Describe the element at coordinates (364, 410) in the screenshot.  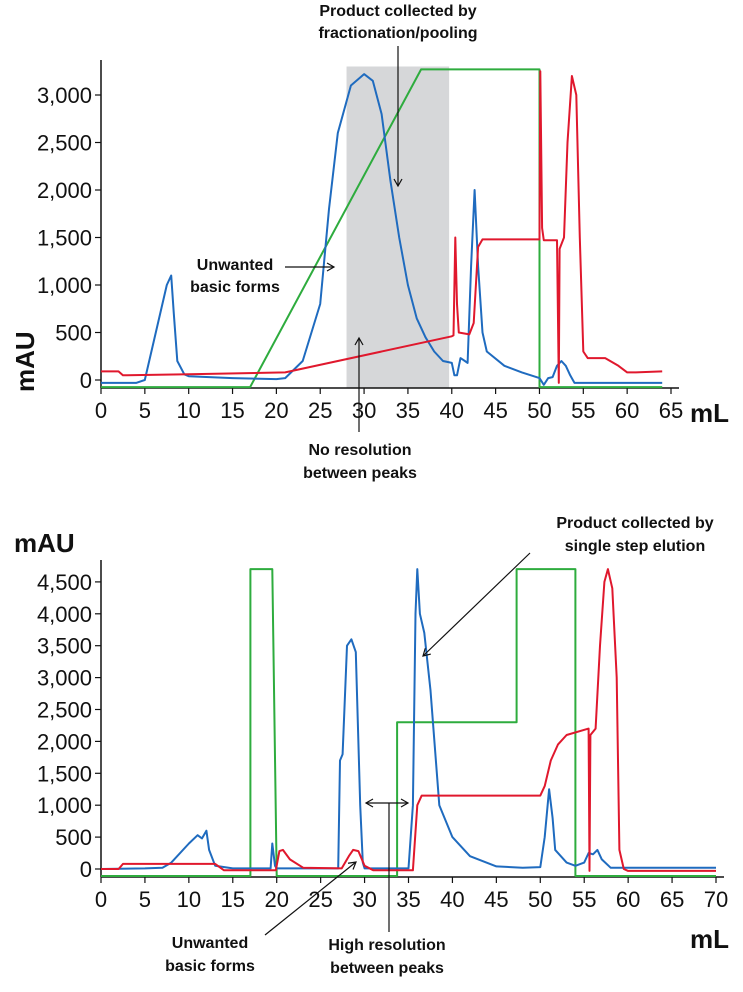
I see `top-x-tick-label: 30` at that location.